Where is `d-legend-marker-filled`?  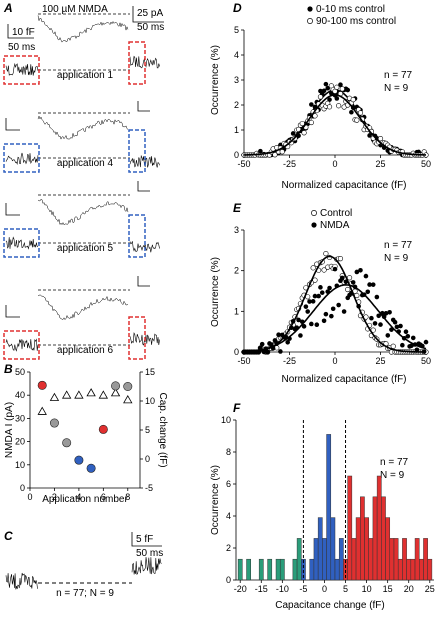 d-legend-marker-filled is located at coordinates (310, 9).